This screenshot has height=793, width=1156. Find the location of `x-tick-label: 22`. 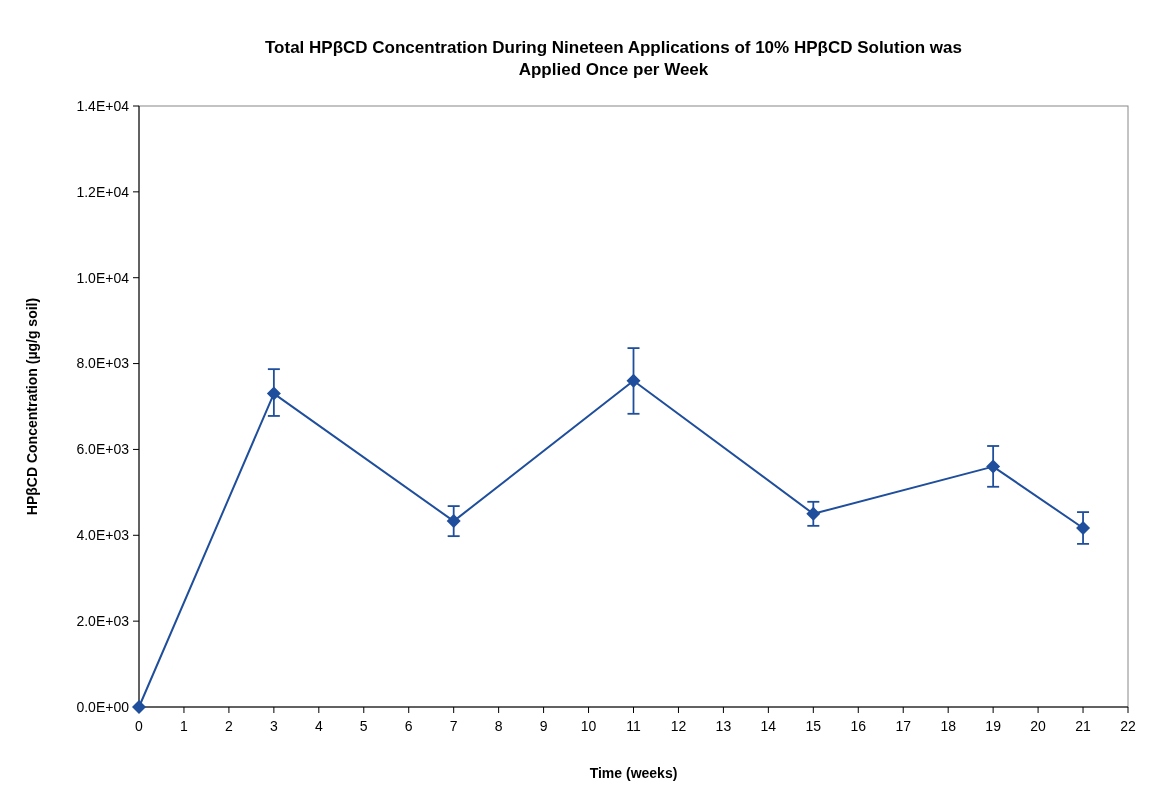

x-tick-label: 22 is located at coordinates (1128, 726).